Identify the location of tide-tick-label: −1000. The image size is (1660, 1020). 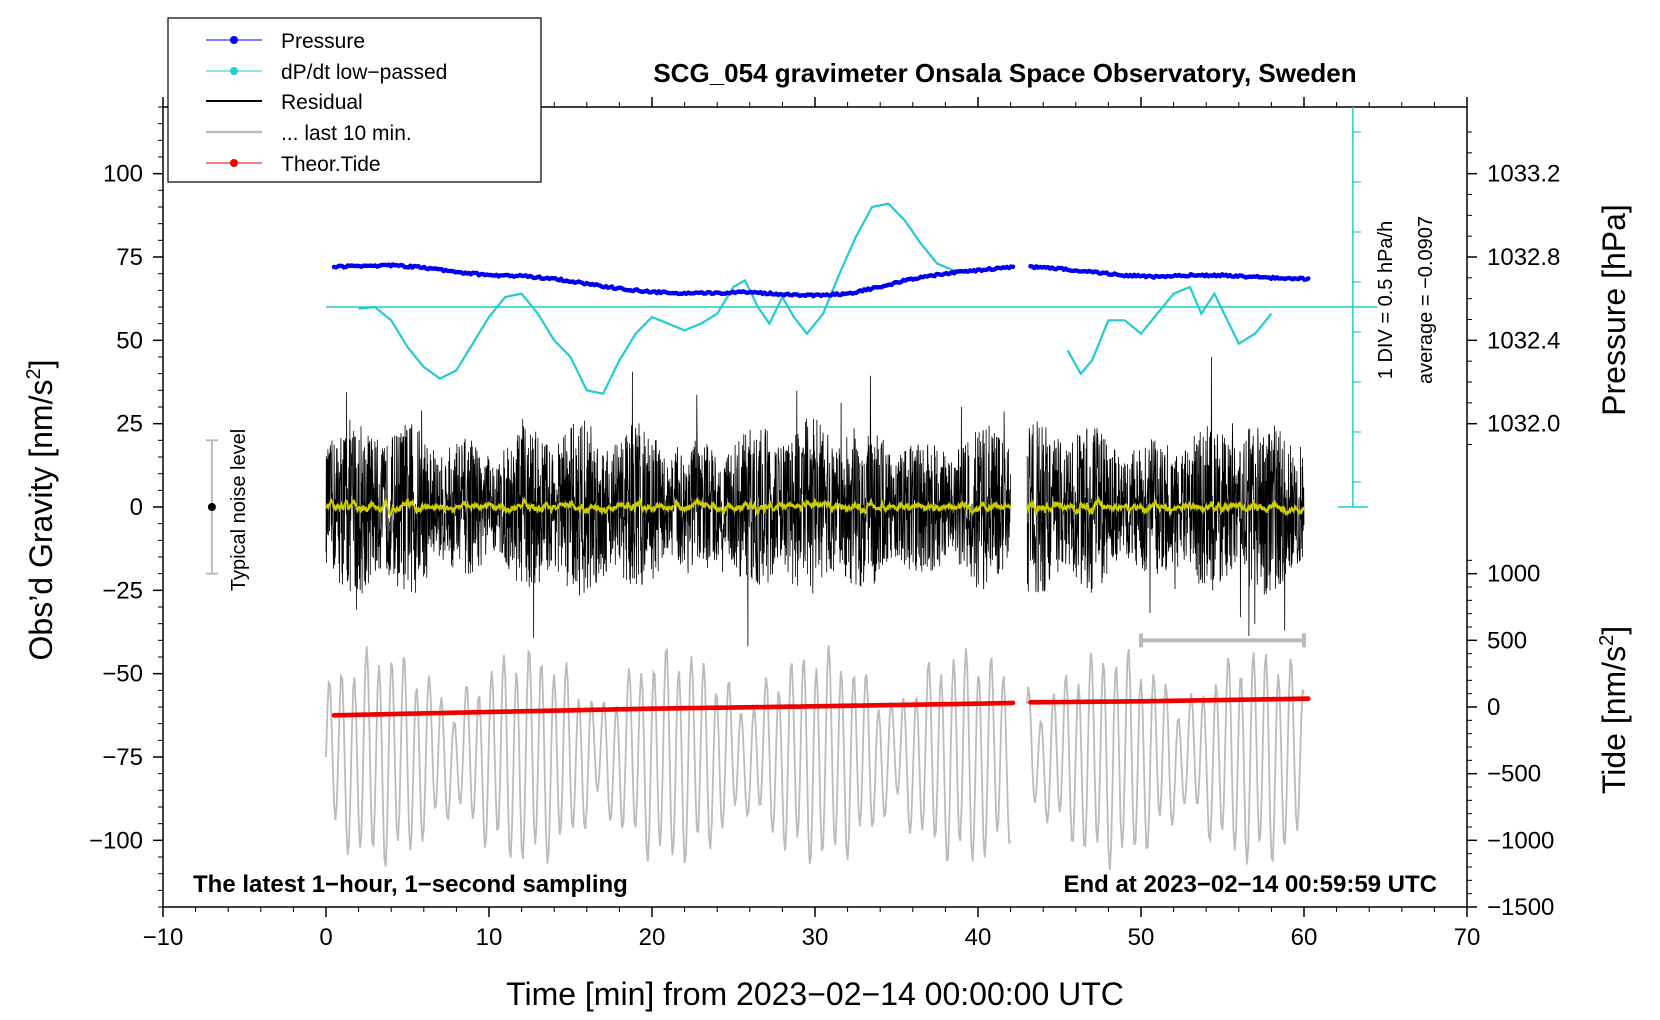
(1520, 840).